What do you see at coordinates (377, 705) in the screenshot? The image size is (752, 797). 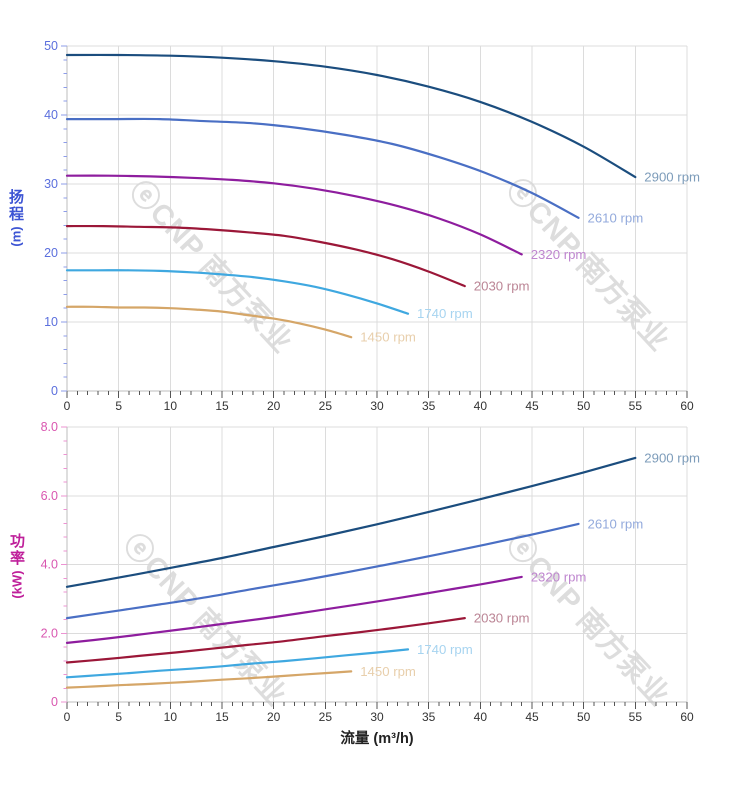 I see `power-curves-x-ticks` at bounding box center [377, 705].